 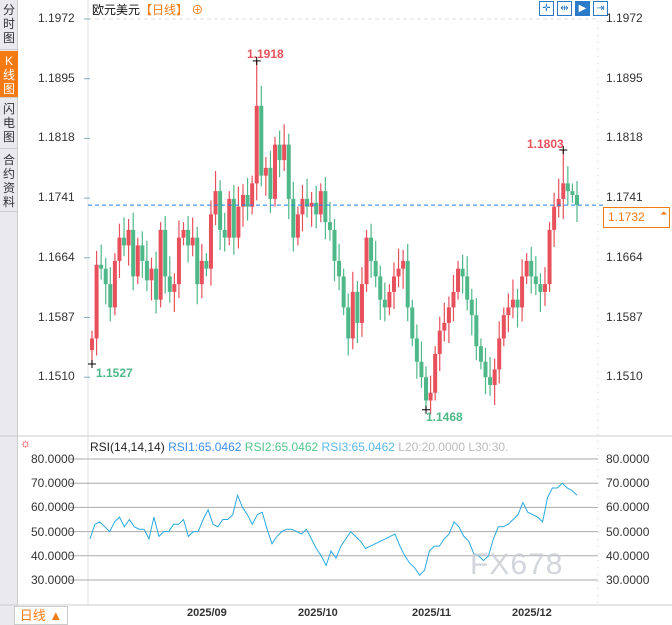 I want to click on rsi1-value: RSI1:65.0462, so click(x=205, y=447).